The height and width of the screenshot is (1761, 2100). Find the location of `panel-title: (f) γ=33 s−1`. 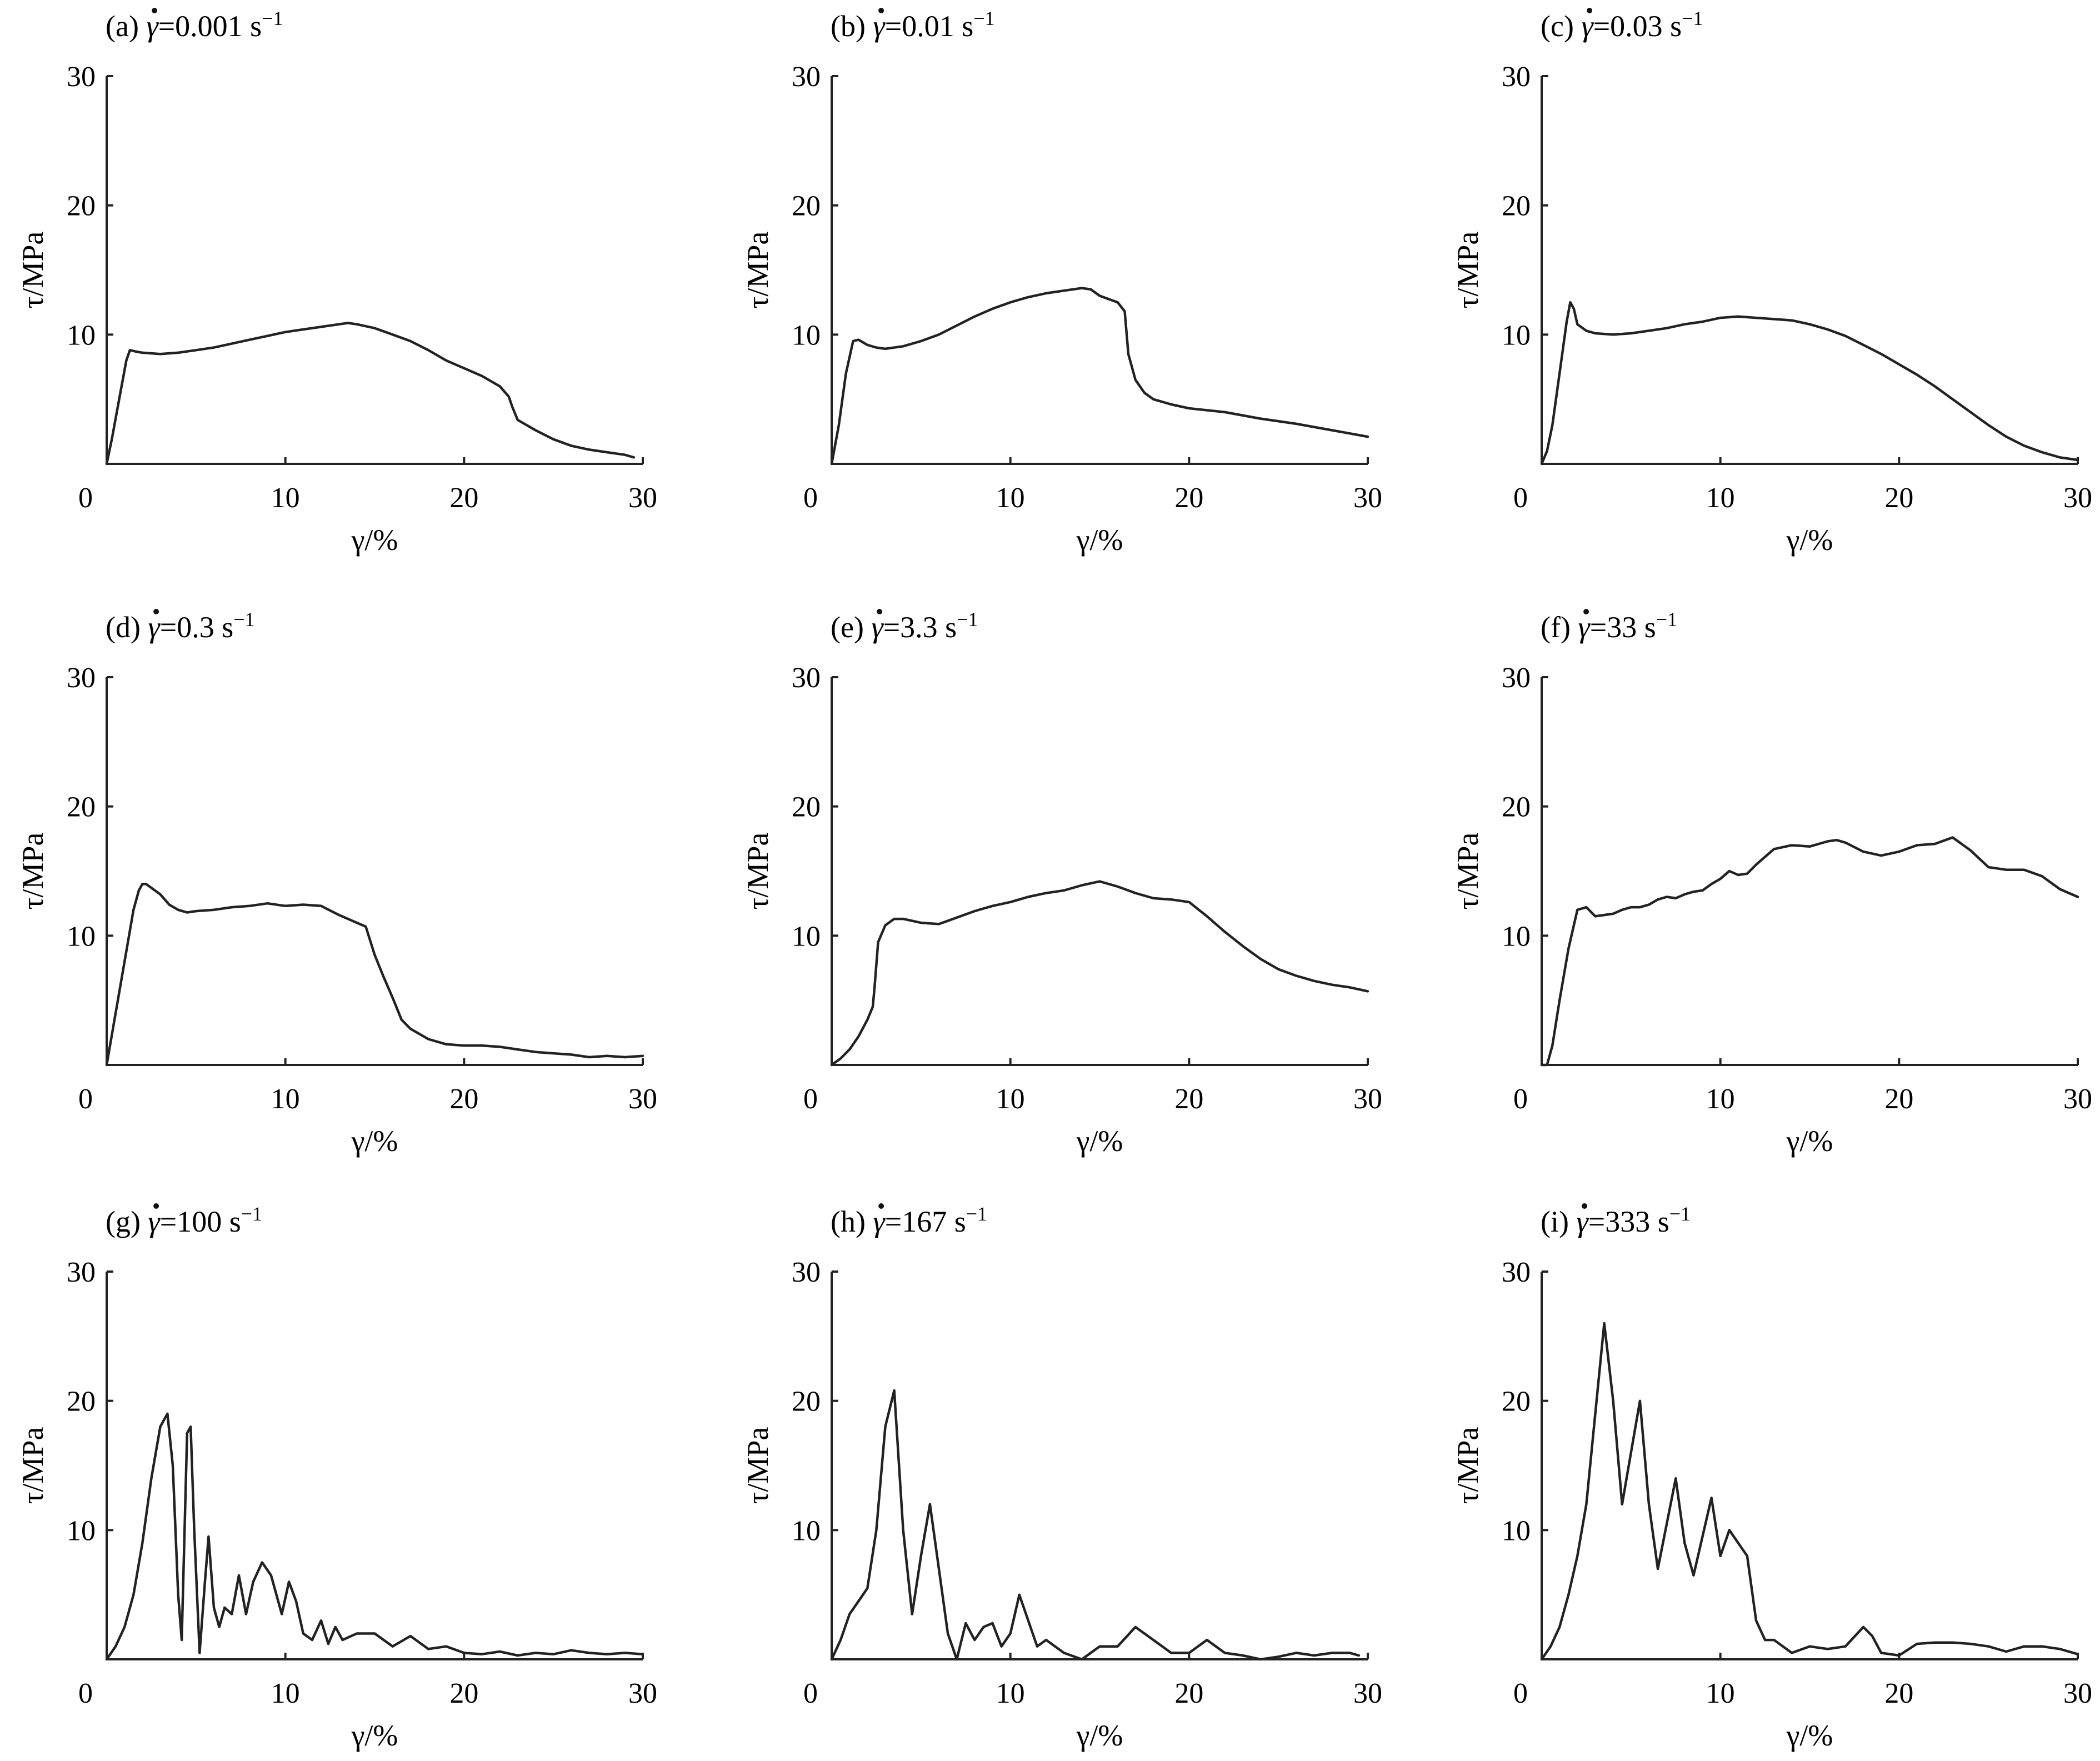

panel-title: (f) γ=33 s−1 is located at coordinates (1609, 626).